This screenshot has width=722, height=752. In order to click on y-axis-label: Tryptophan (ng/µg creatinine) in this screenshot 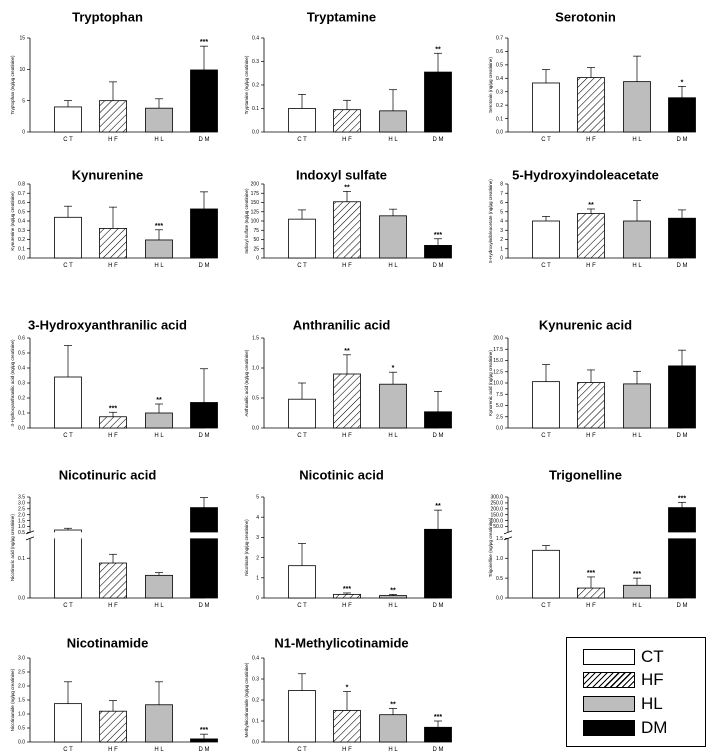, I will do `click(12, 84)`.